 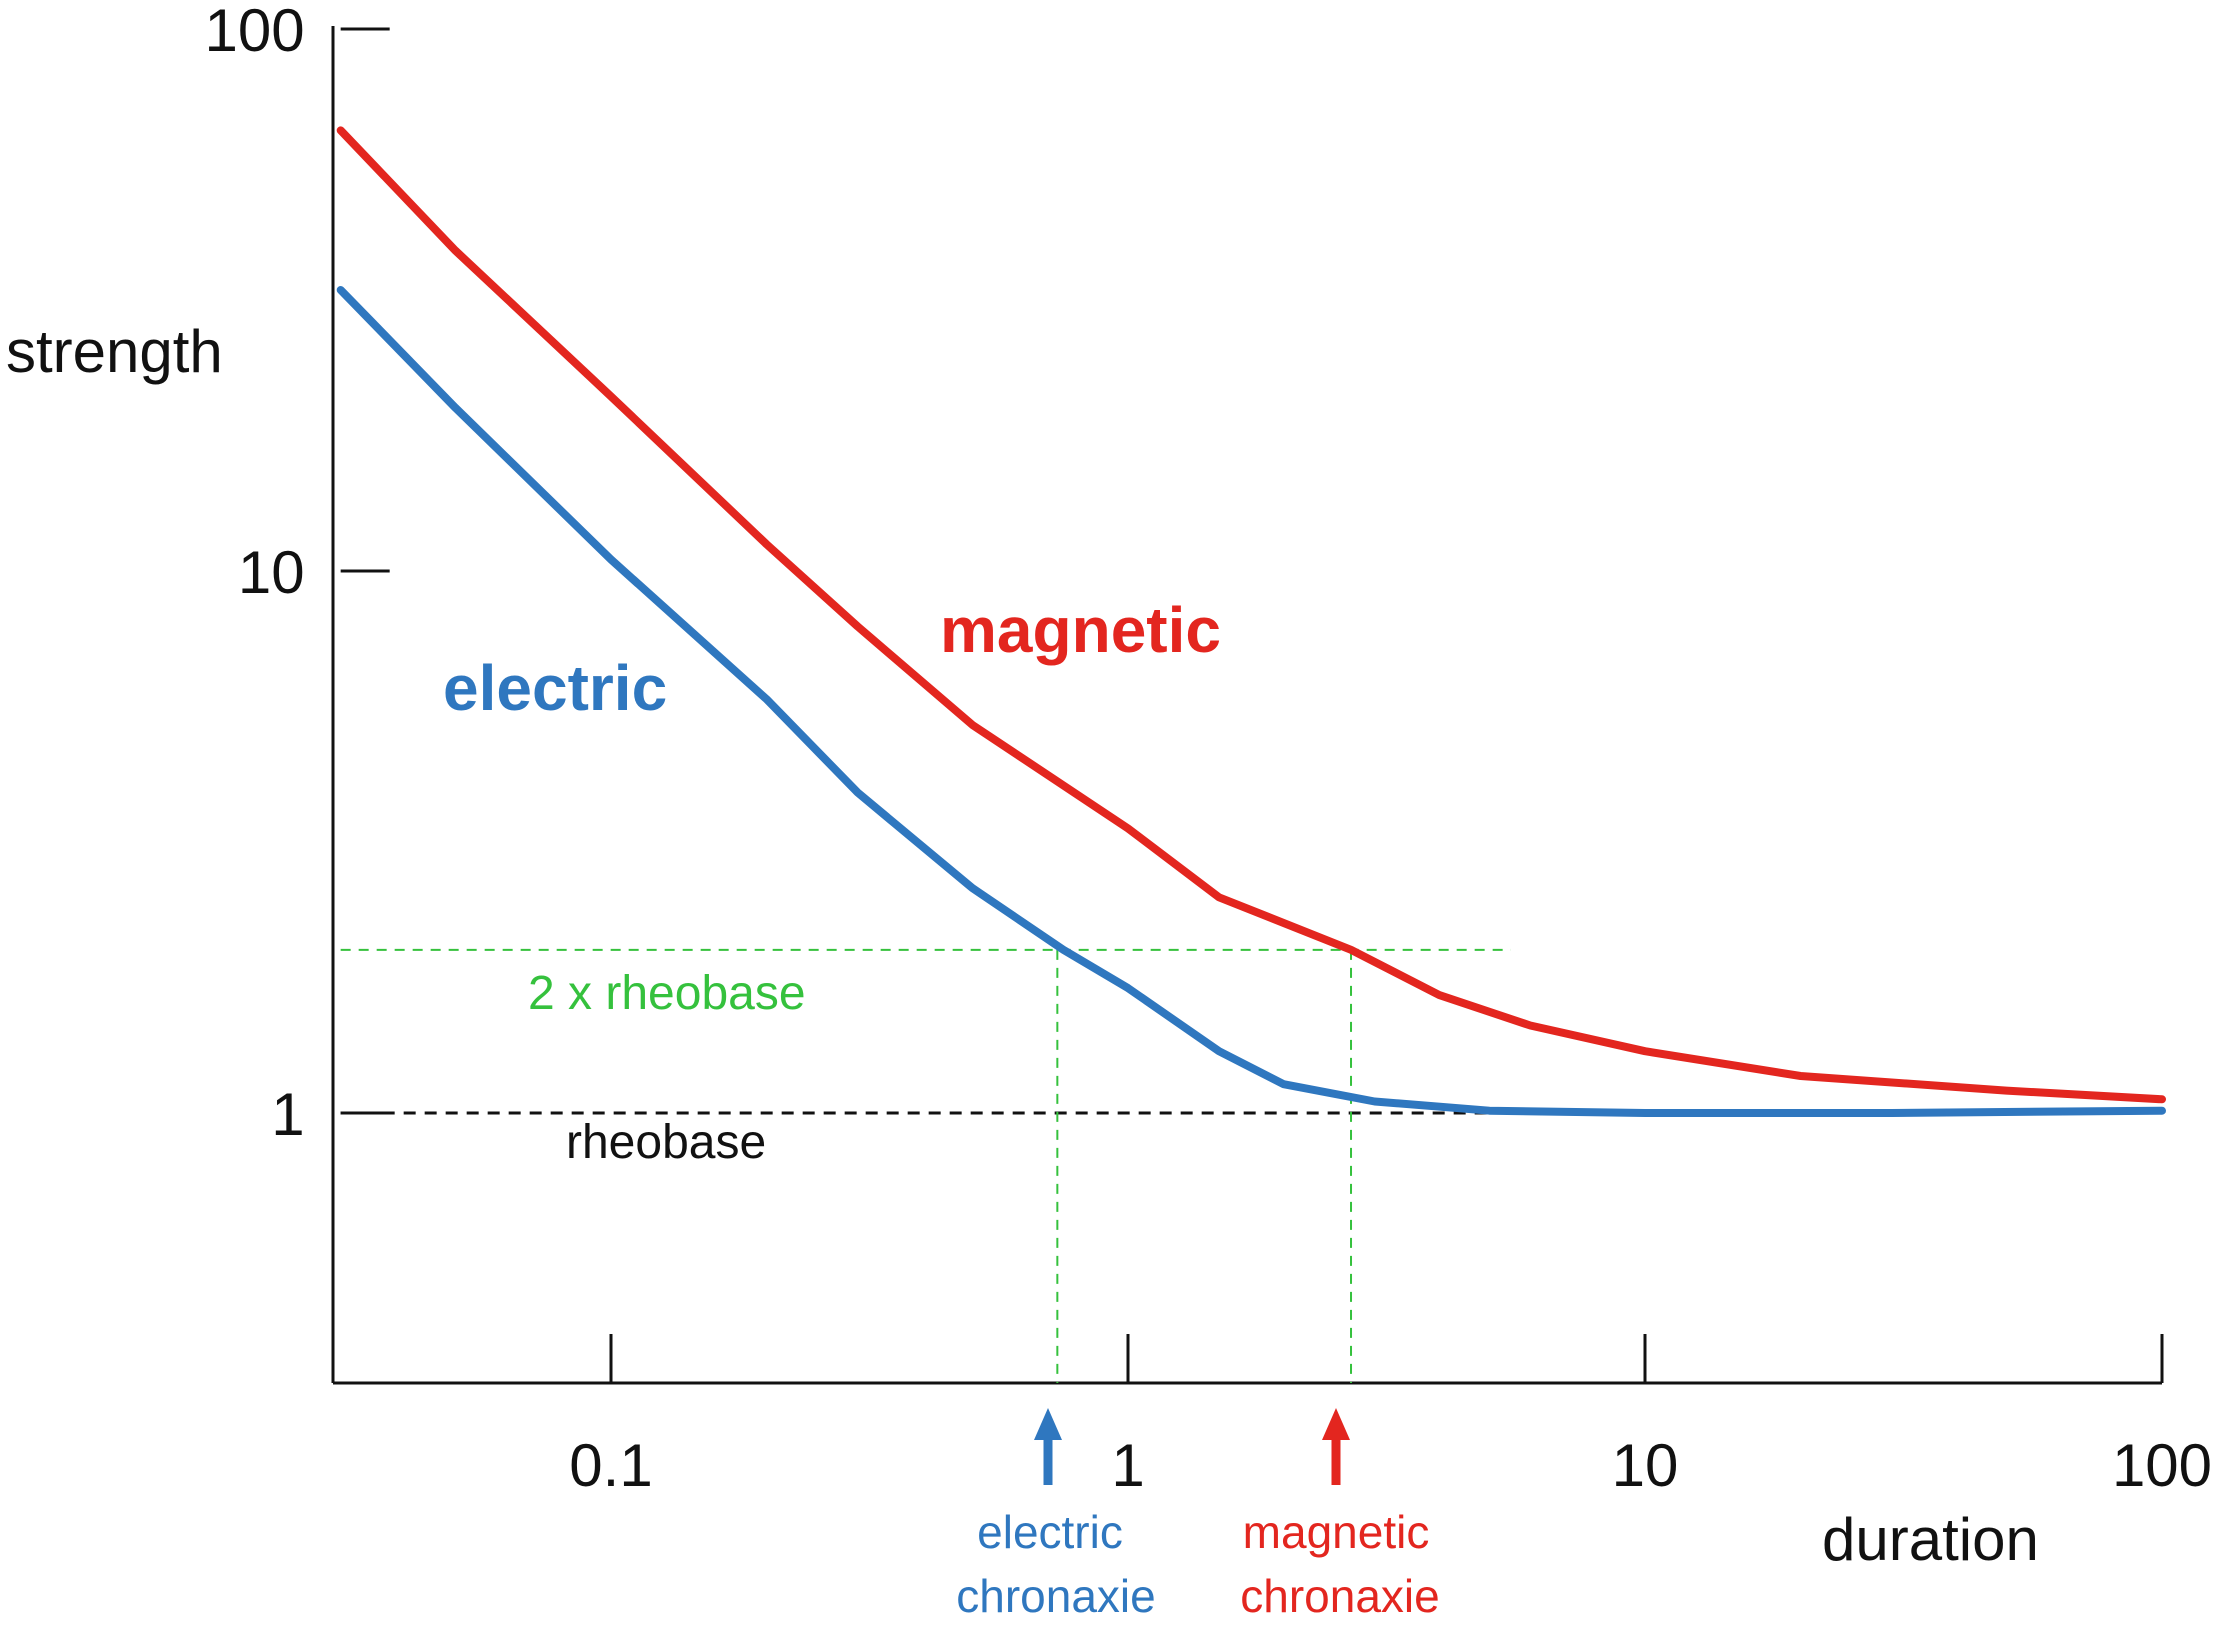 What do you see at coordinates (1645, 1465) in the screenshot?
I see `x-tick-label: 10` at bounding box center [1645, 1465].